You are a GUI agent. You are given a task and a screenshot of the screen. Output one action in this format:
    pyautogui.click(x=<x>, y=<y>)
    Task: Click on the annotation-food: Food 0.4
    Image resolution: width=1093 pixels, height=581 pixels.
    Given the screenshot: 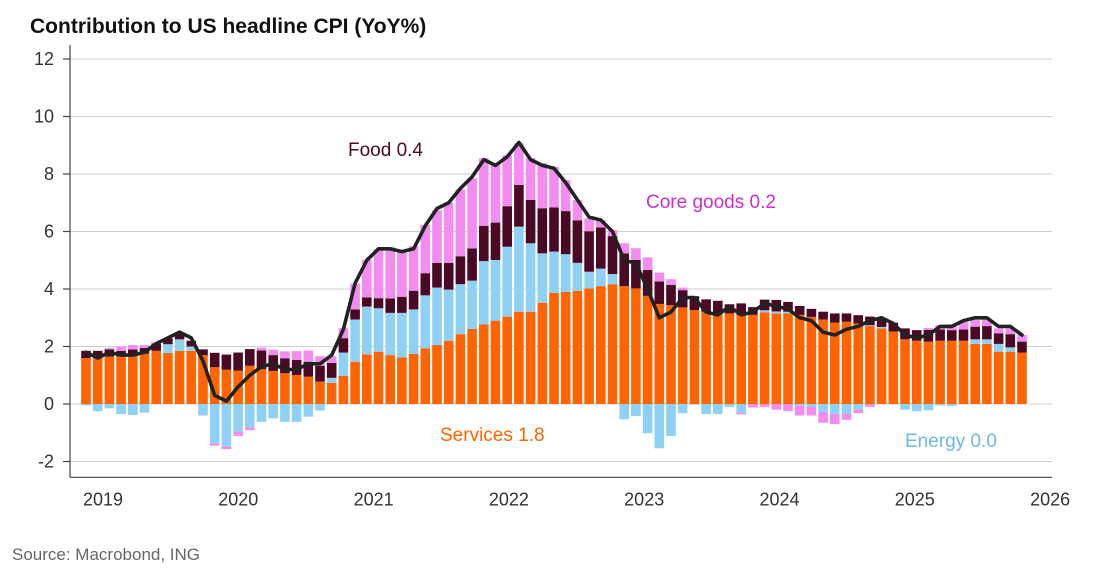 What is the action you would take?
    pyautogui.click(x=385, y=150)
    